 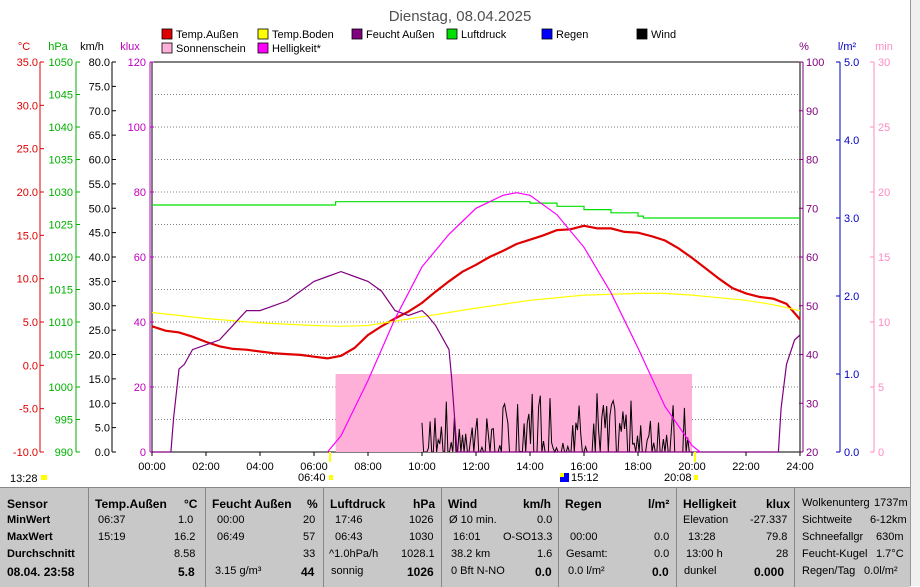 What do you see at coordinates (99, 234) in the screenshot?
I see `kmh-axis-tick-label: 45.0` at bounding box center [99, 234].